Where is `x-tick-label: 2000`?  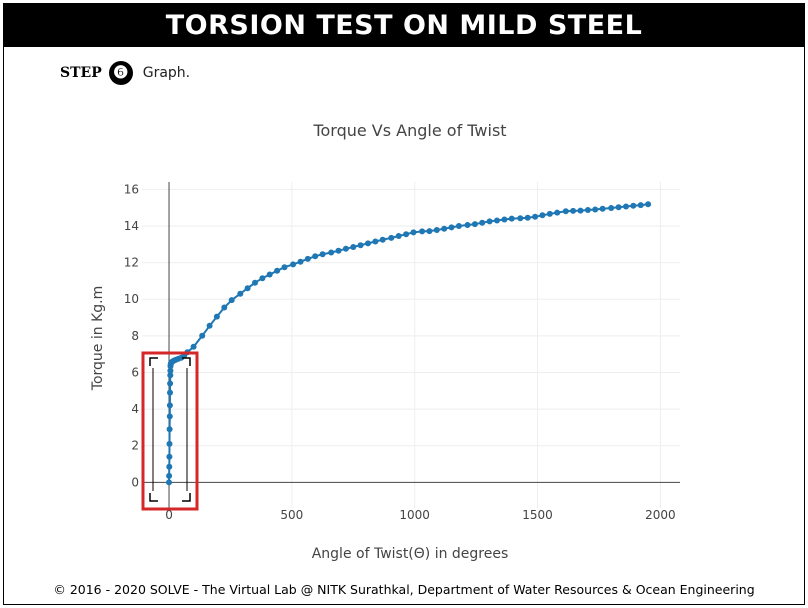
x-tick-label: 2000 is located at coordinates (660, 515).